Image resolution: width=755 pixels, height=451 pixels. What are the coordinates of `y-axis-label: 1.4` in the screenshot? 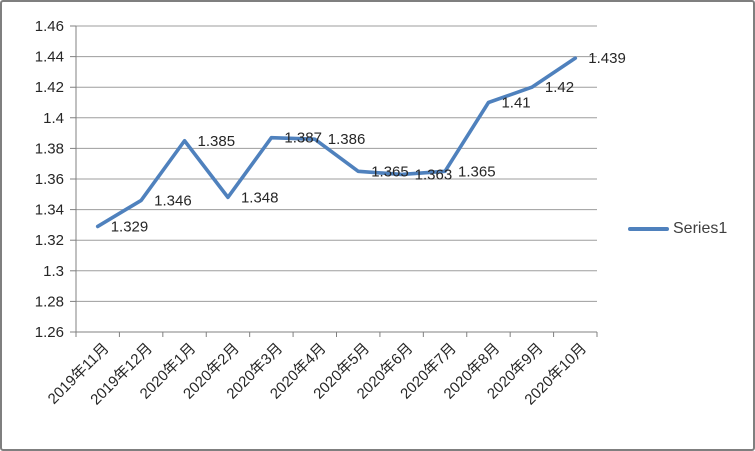 It's located at (53, 118).